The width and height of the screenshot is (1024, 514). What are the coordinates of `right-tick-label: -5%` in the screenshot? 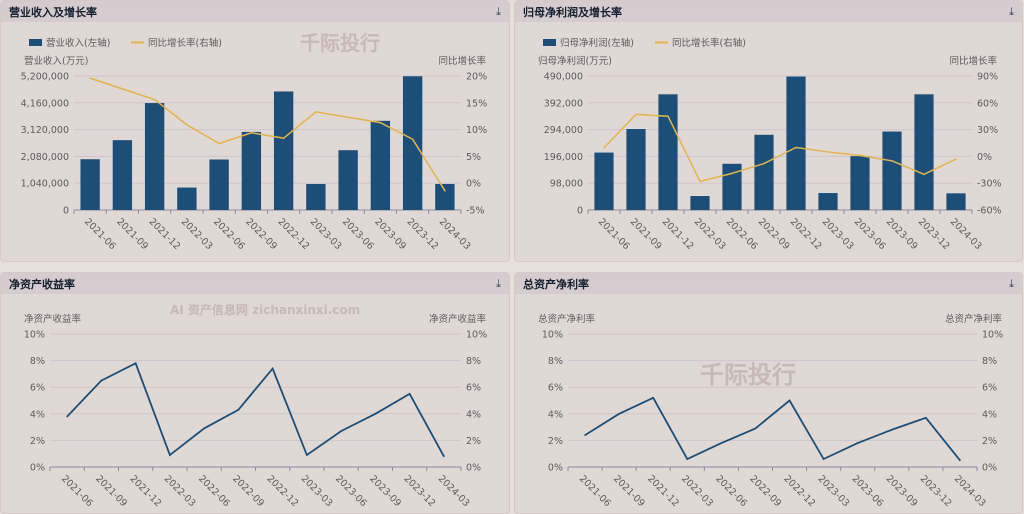 It's located at (475, 211).